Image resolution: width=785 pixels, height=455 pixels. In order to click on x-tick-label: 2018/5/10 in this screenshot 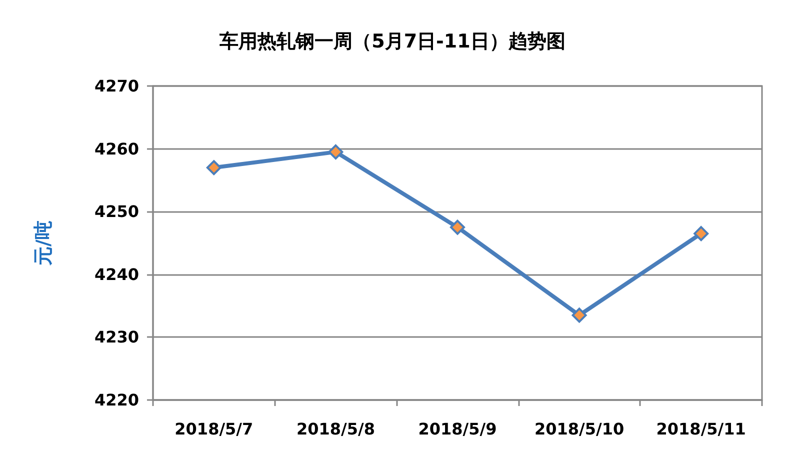, I will do `click(579, 429)`.